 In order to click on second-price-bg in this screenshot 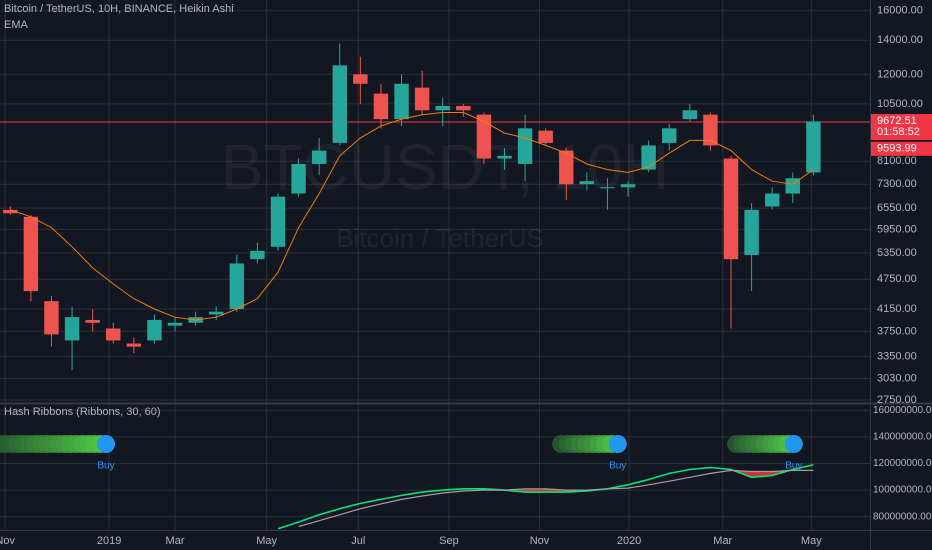, I will do `click(901, 148)`.